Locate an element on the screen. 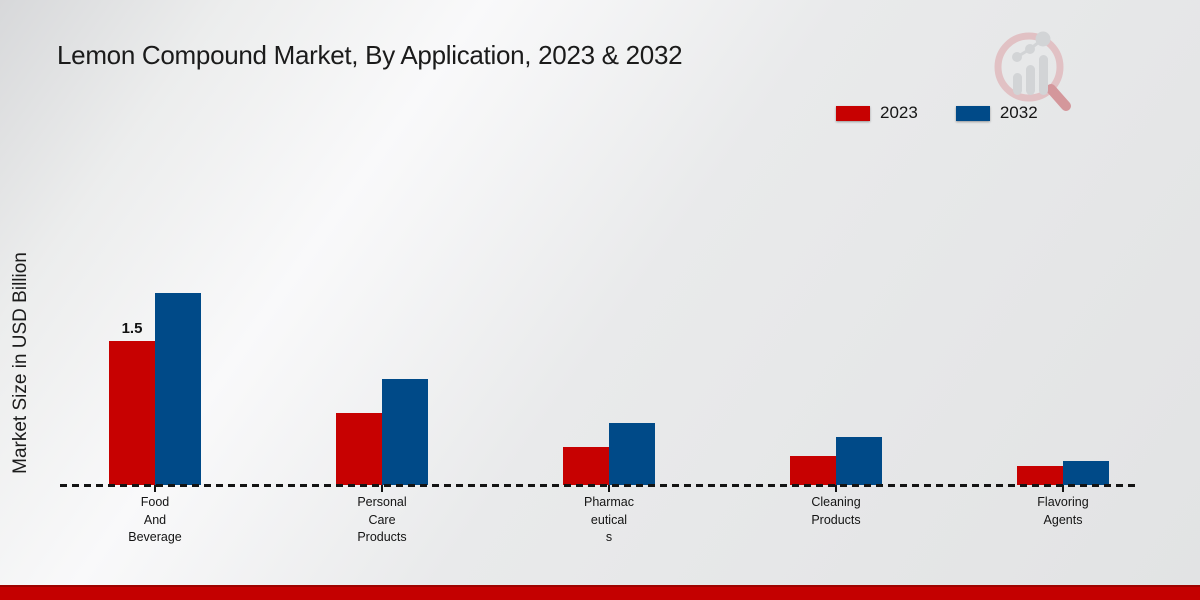 The image size is (1200, 600). x-axis-label-food-and-beverage: Food And Beverage is located at coordinates (155, 519).